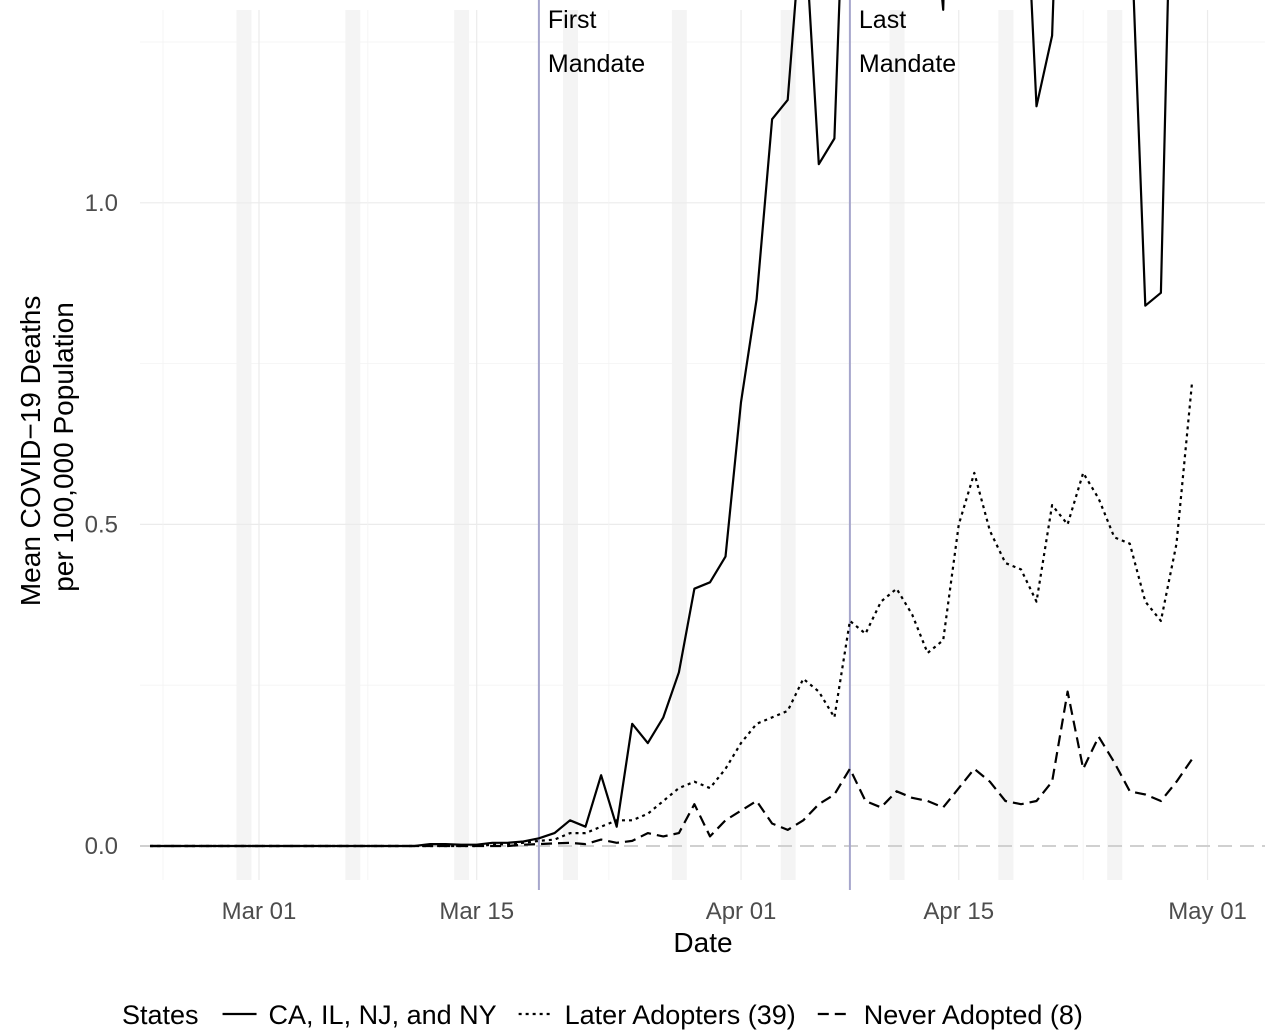  Describe the element at coordinates (680, 1015) in the screenshot. I see `legend-label-1: Later Adopters (39)` at that location.